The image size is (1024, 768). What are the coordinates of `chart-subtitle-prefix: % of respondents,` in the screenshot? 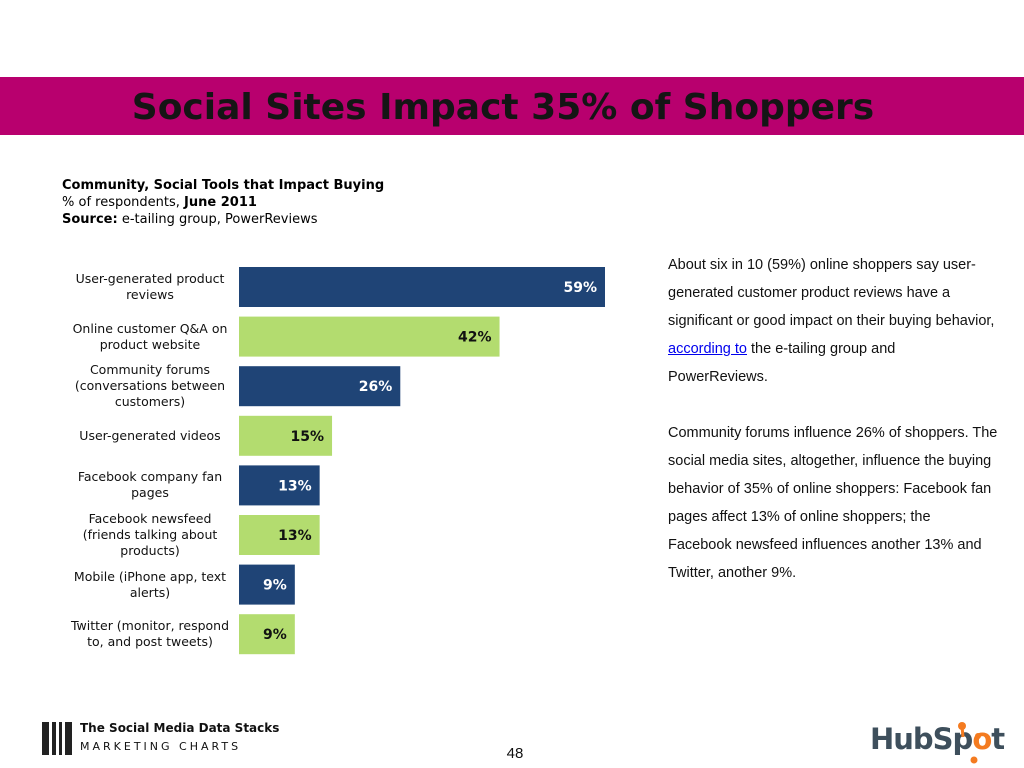 It's located at (123, 202).